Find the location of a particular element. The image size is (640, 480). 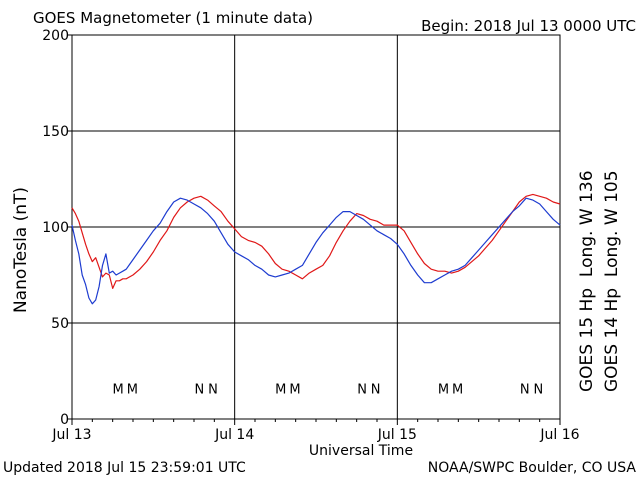

legend-goes15: GOES 15 Hp Long. W 136 is located at coordinates (587, 281).